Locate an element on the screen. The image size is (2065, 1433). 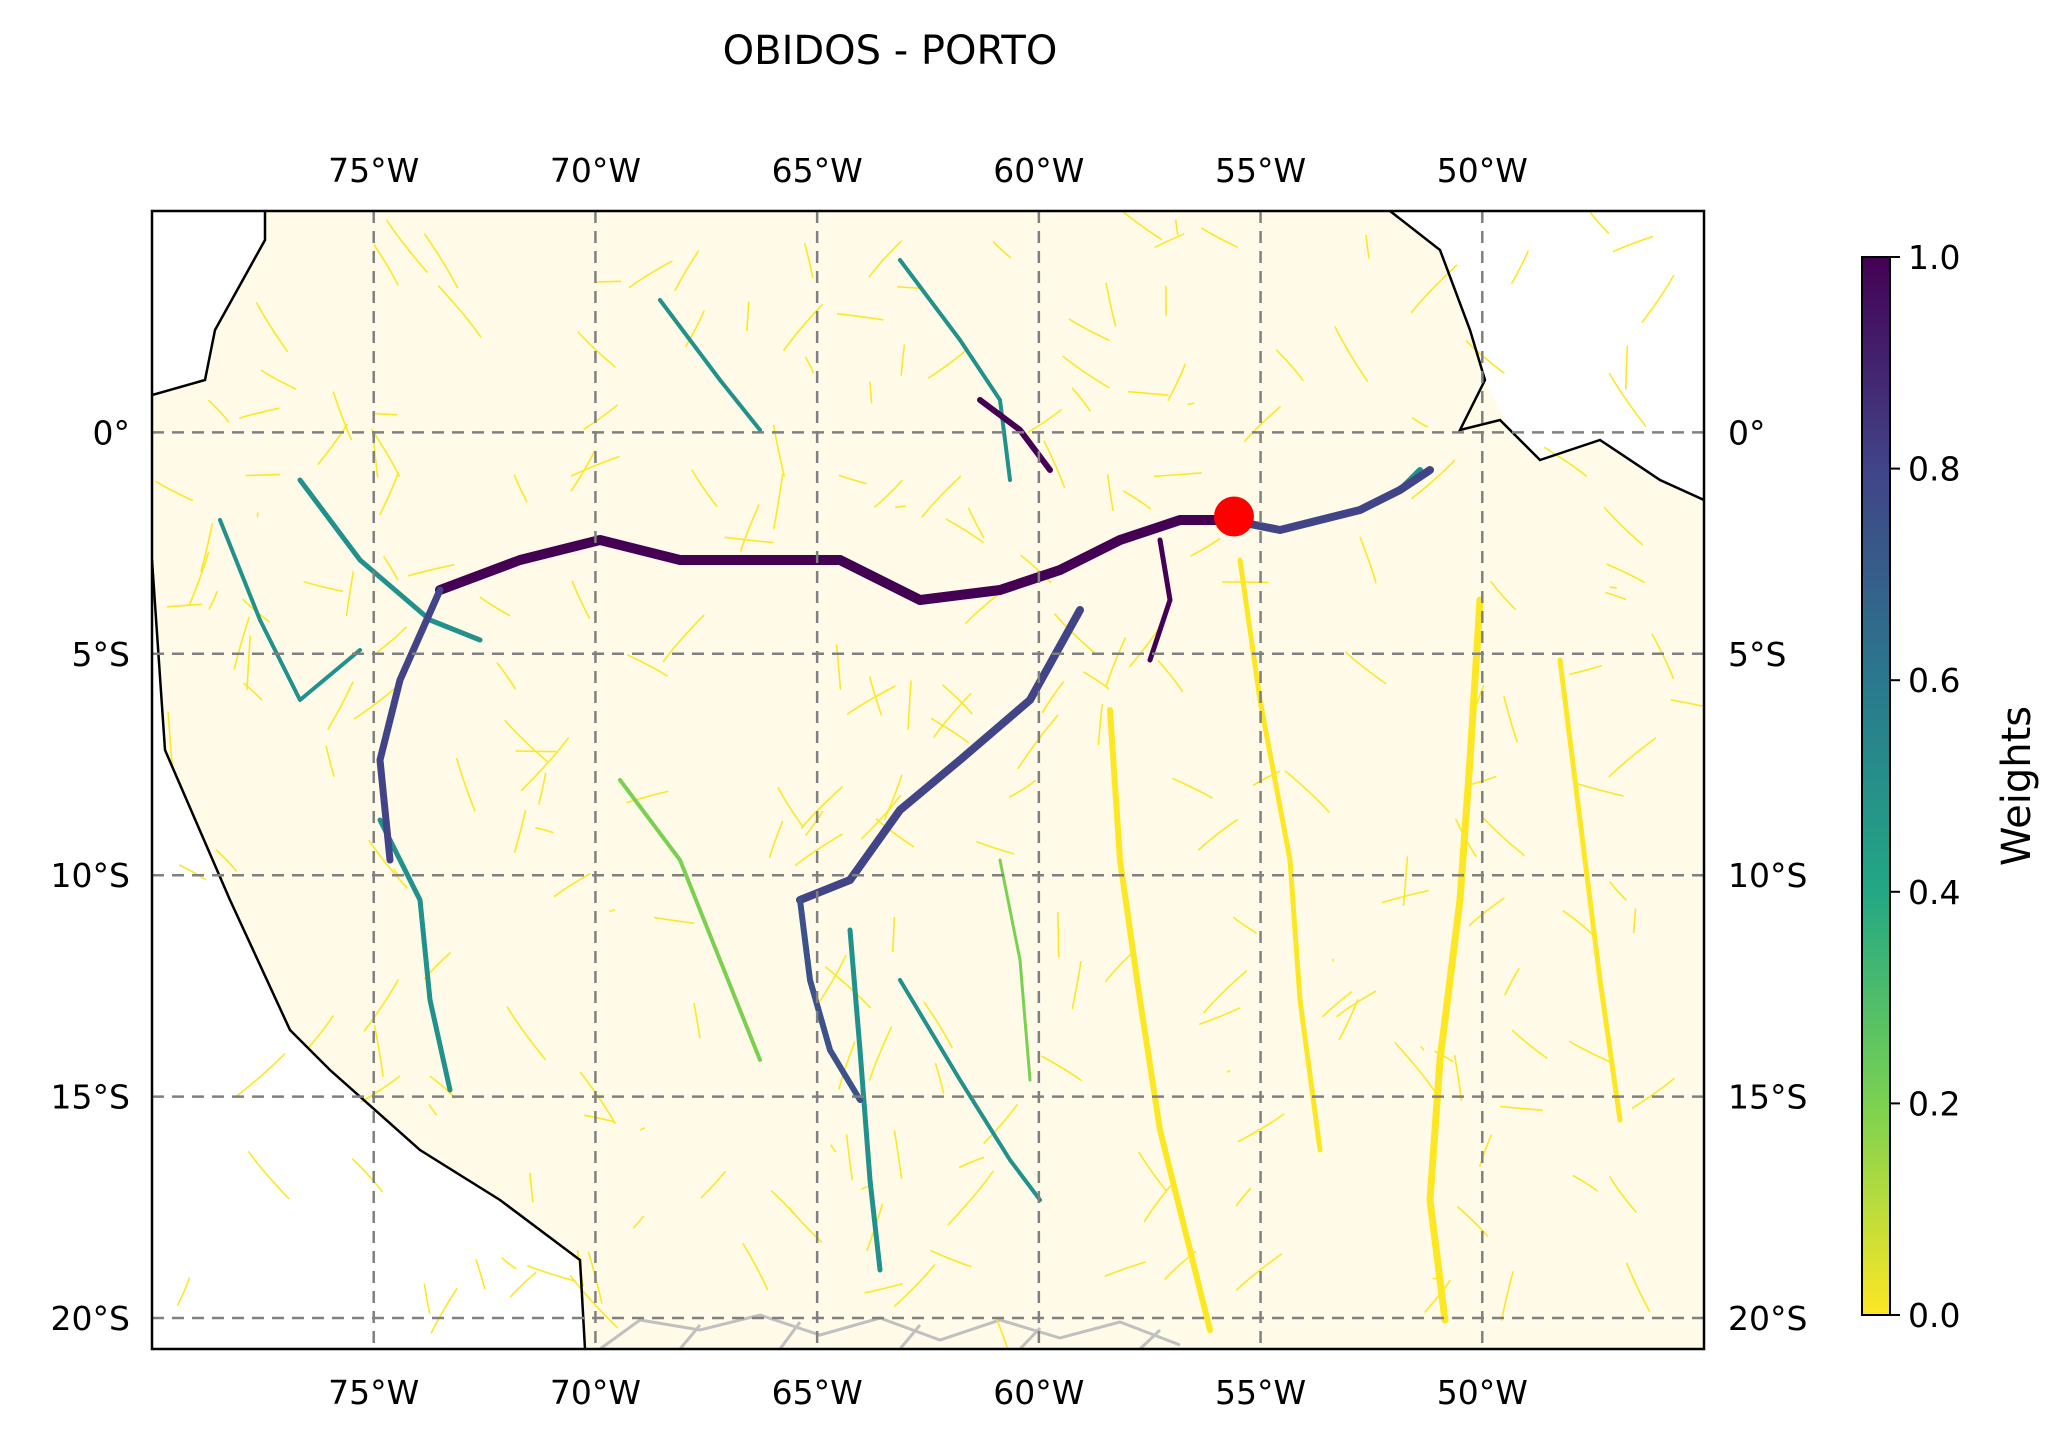
lat-label-left-4: 20°S is located at coordinates (90, 1318).